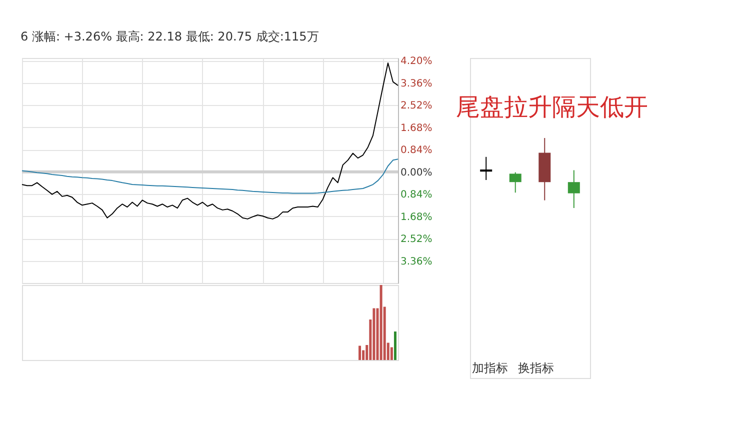 The image size is (750, 425). I want to click on line-series, so click(210, 176).